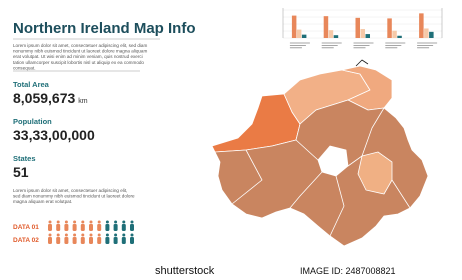 The image size is (462, 280). Describe the element at coordinates (24, 158) in the screenshot. I see `stat-label: States` at that location.